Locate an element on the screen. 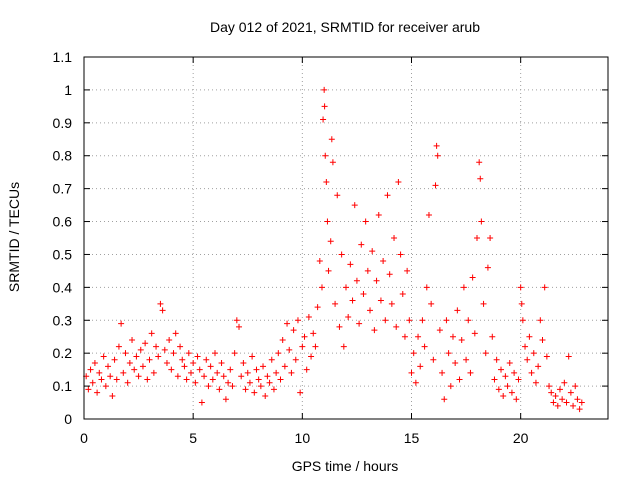 The width and height of the screenshot is (640, 480). x-tick-label: 15 is located at coordinates (412, 438).